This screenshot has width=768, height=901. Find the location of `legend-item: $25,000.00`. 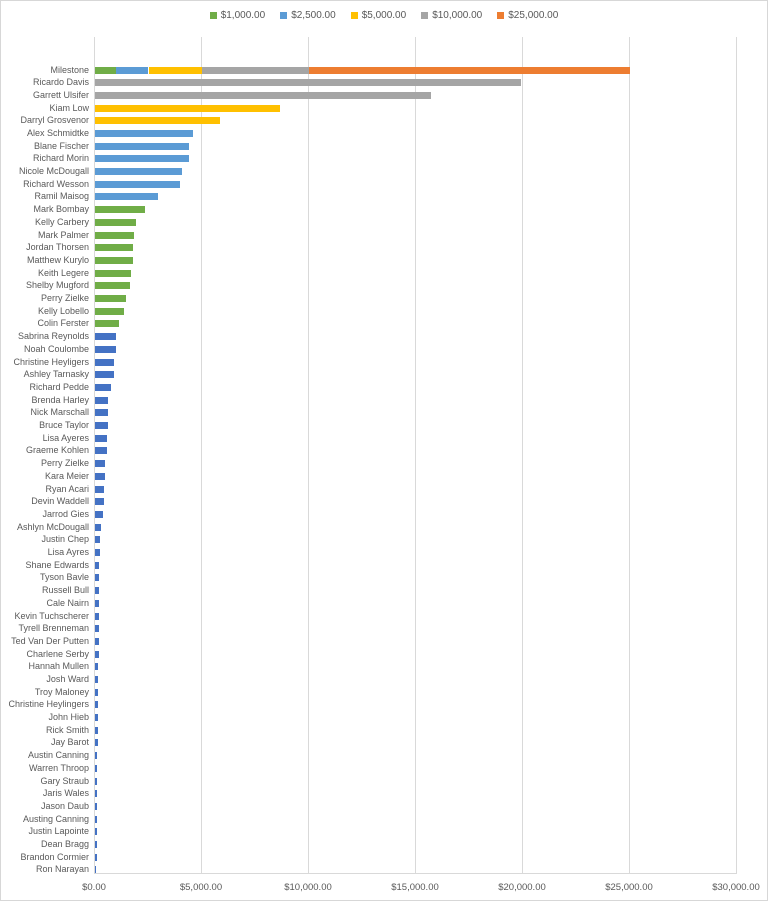

legend-item: $25,000.00 is located at coordinates (527, 15).